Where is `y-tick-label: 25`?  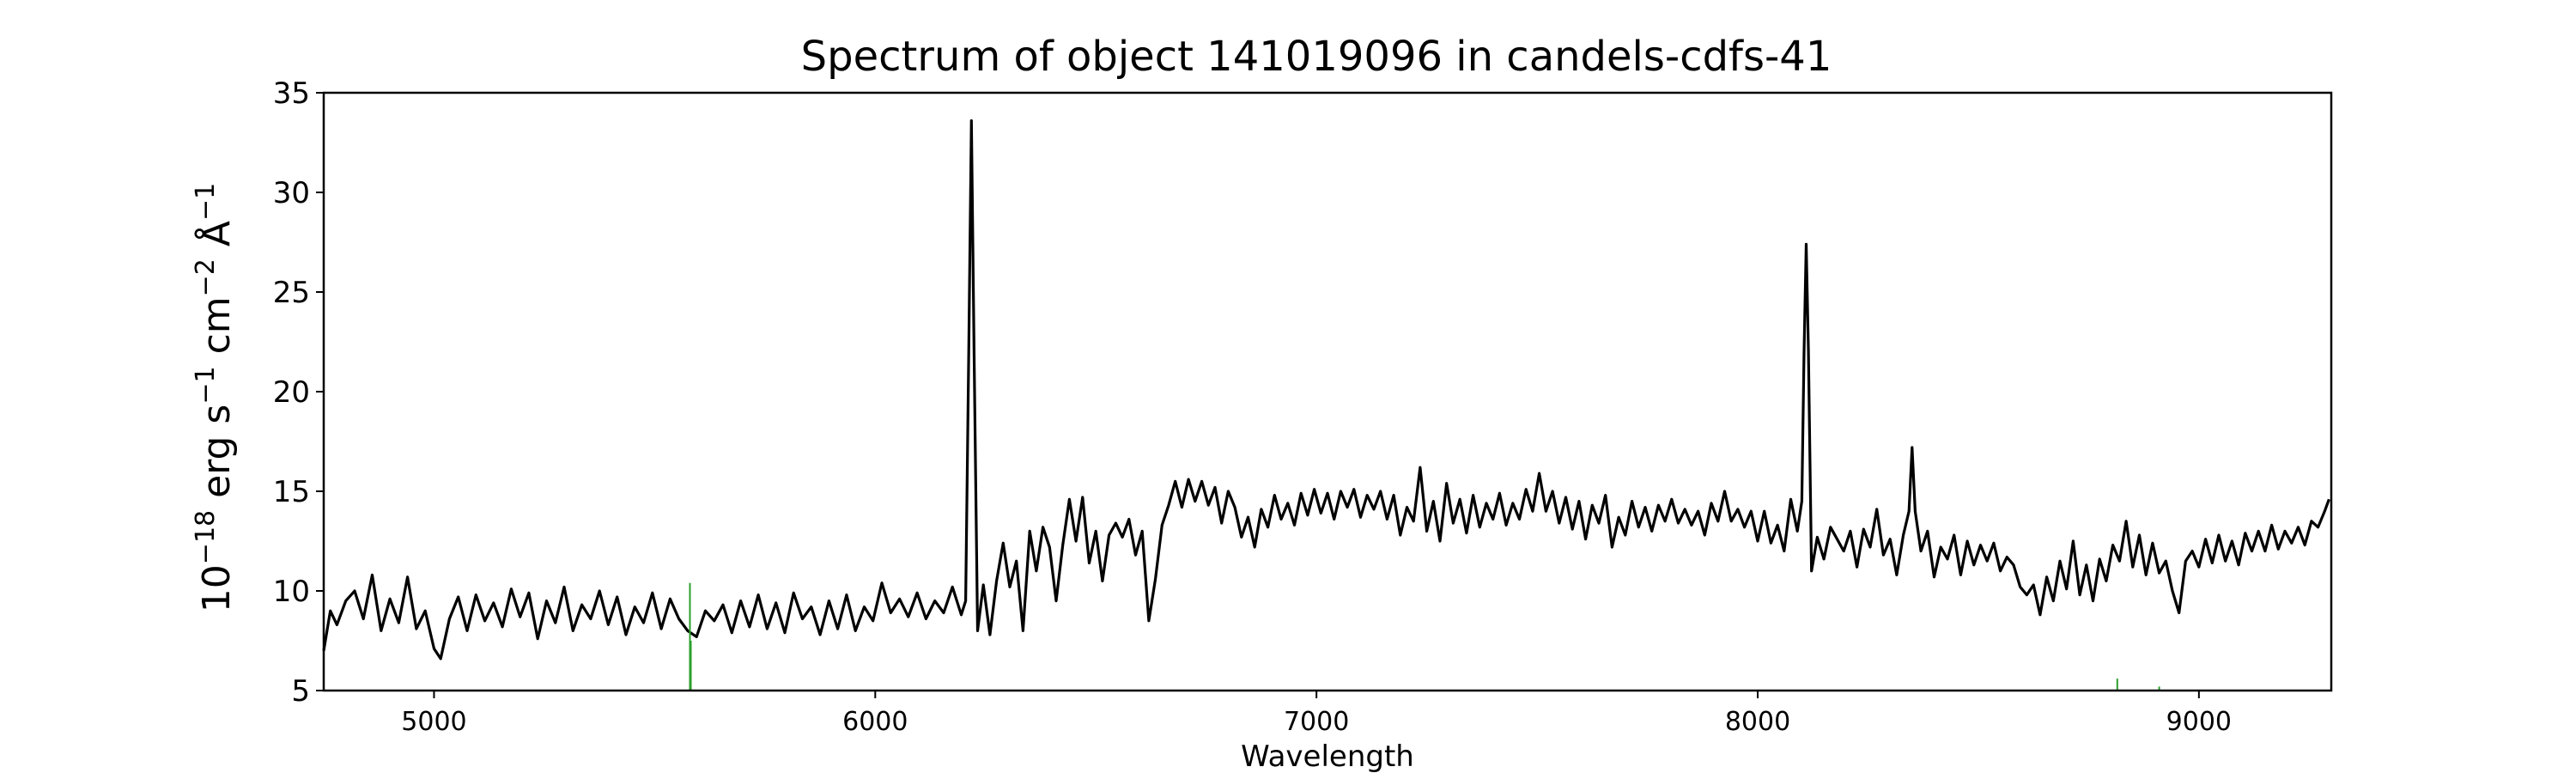
y-tick-label: 25 is located at coordinates (291, 293).